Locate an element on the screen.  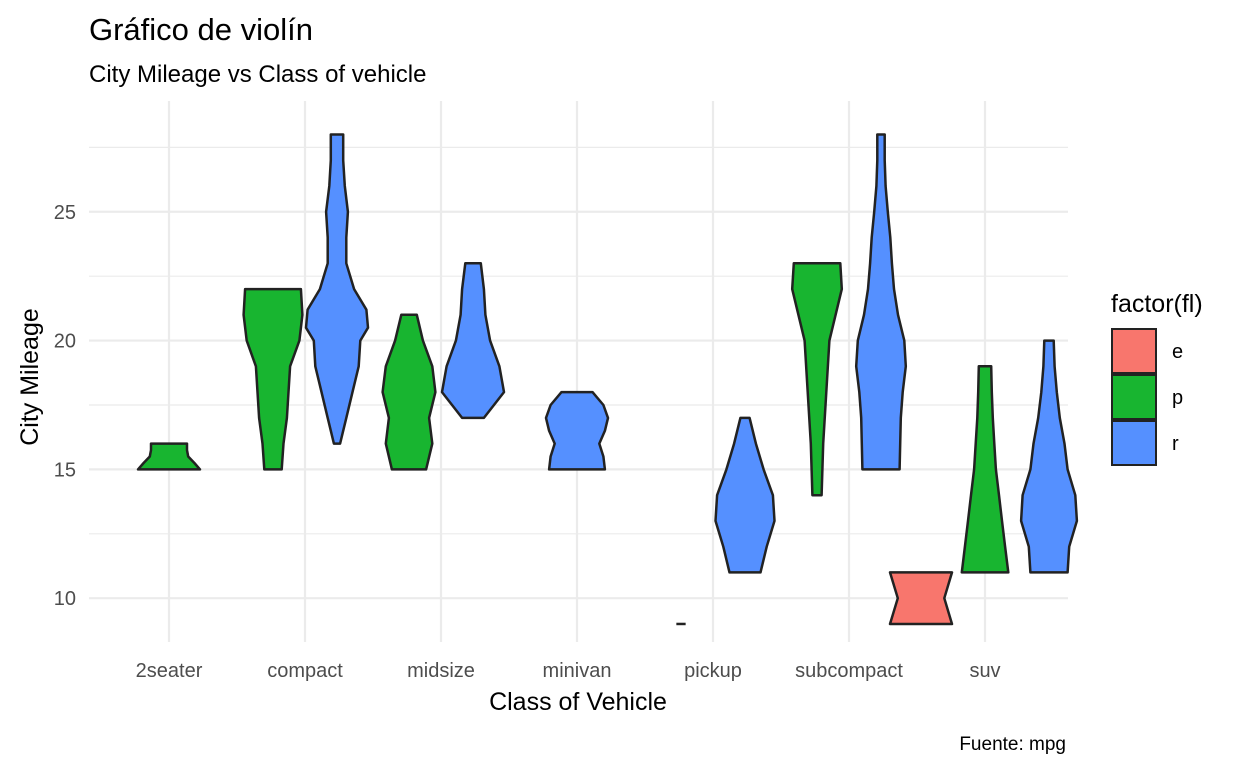
violin-midsize-r is located at coordinates (473, 341).